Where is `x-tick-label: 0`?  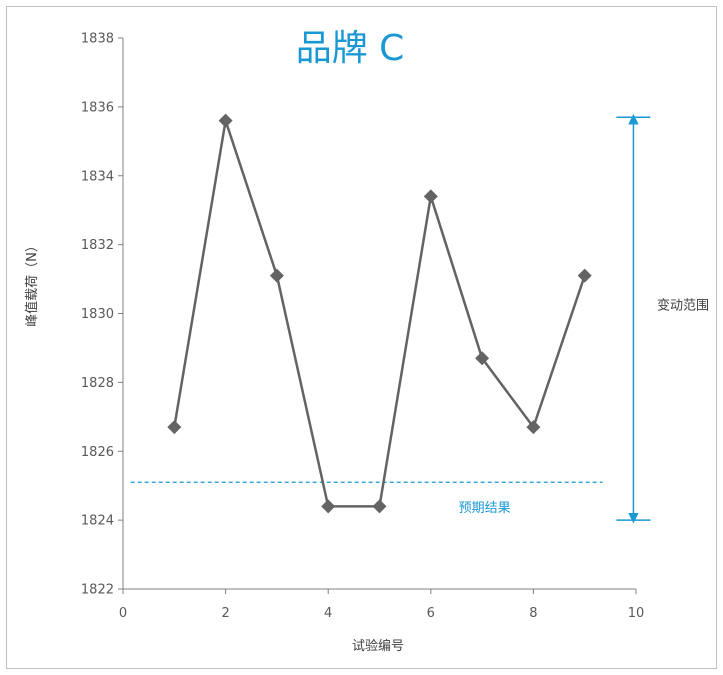
x-tick-label: 0 is located at coordinates (123, 613).